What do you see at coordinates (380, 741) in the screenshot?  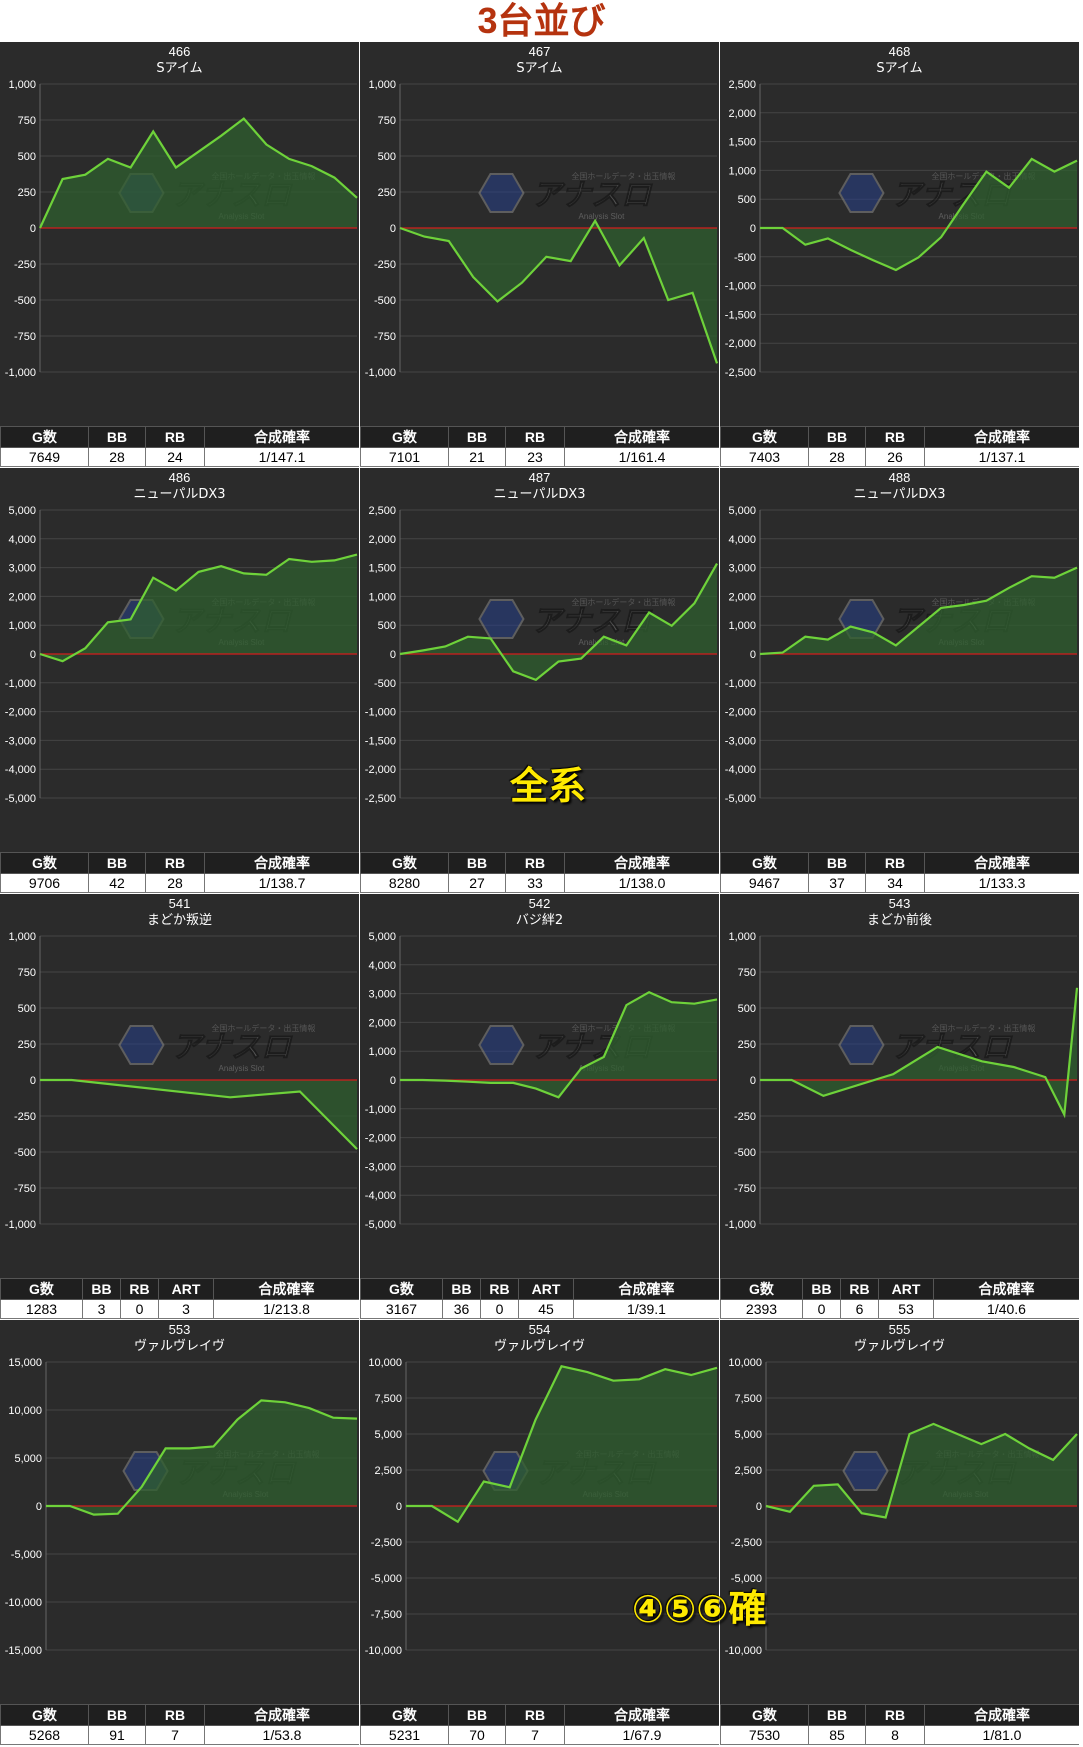 I see `y-tick-label: -1,500` at bounding box center [380, 741].